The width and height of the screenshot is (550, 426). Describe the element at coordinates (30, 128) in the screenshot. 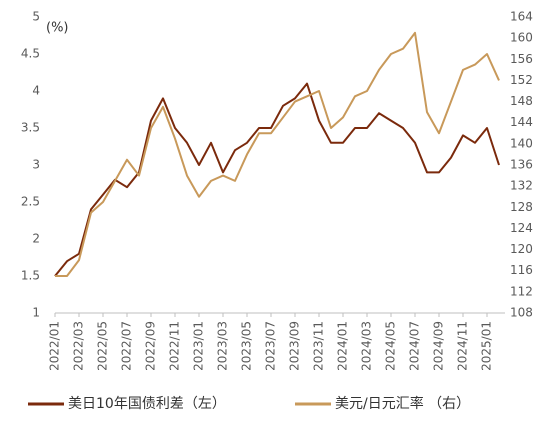

I see `y-tick-label: 3.5` at that location.